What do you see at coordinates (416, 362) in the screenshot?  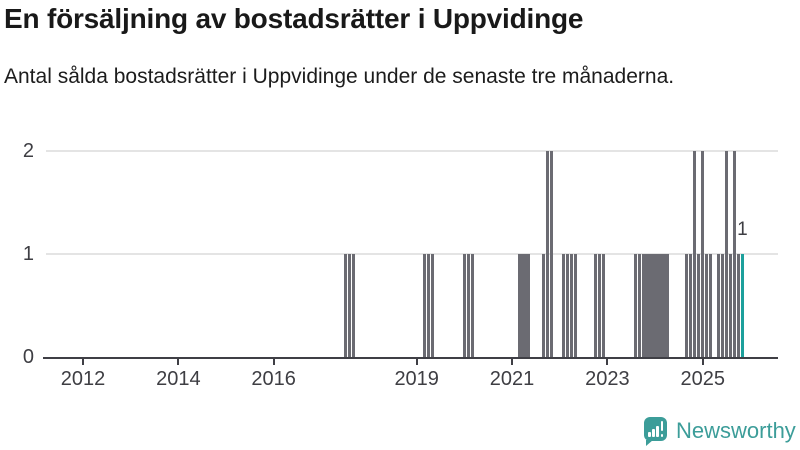 I see `x-tick-mark-2019` at bounding box center [416, 362].